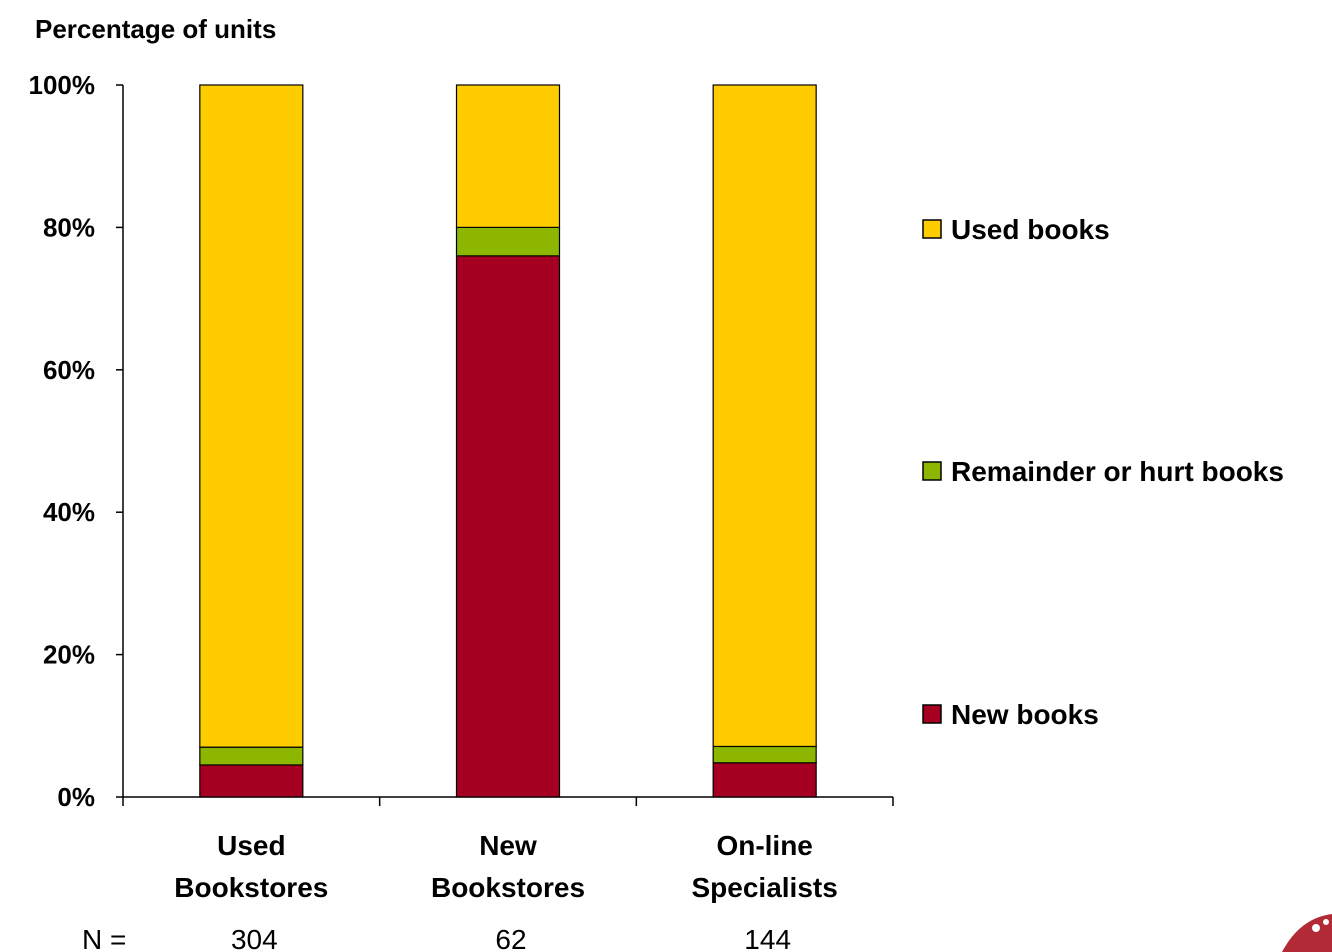  Describe the element at coordinates (155, 29) in the screenshot. I see `y-axis-title: Percentage of units` at that location.